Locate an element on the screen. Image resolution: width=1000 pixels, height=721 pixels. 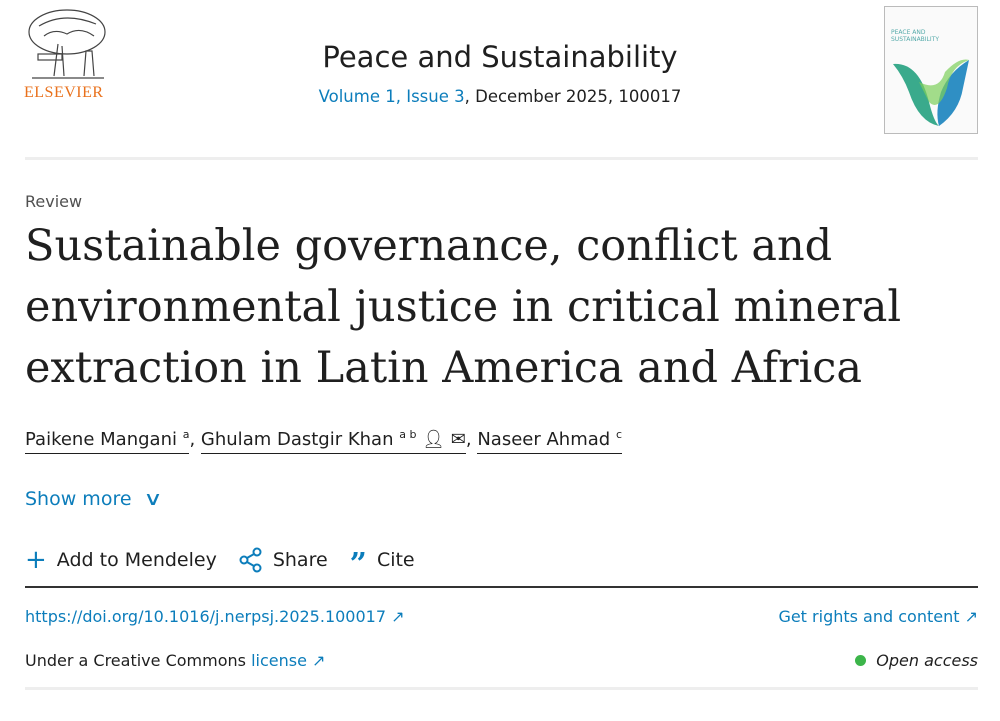
cover-title: PEACE AND SUSTAINABILITY is located at coordinates (915, 36).